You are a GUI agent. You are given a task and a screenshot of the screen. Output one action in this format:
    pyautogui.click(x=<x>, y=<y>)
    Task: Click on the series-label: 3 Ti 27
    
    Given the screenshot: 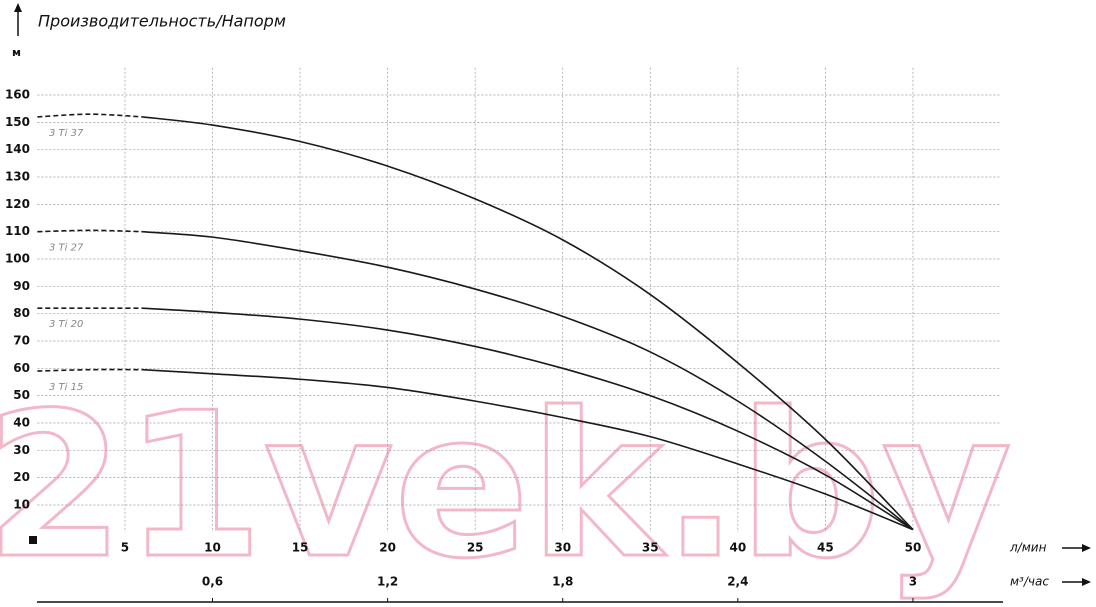 What is the action you would take?
    pyautogui.click(x=66, y=248)
    